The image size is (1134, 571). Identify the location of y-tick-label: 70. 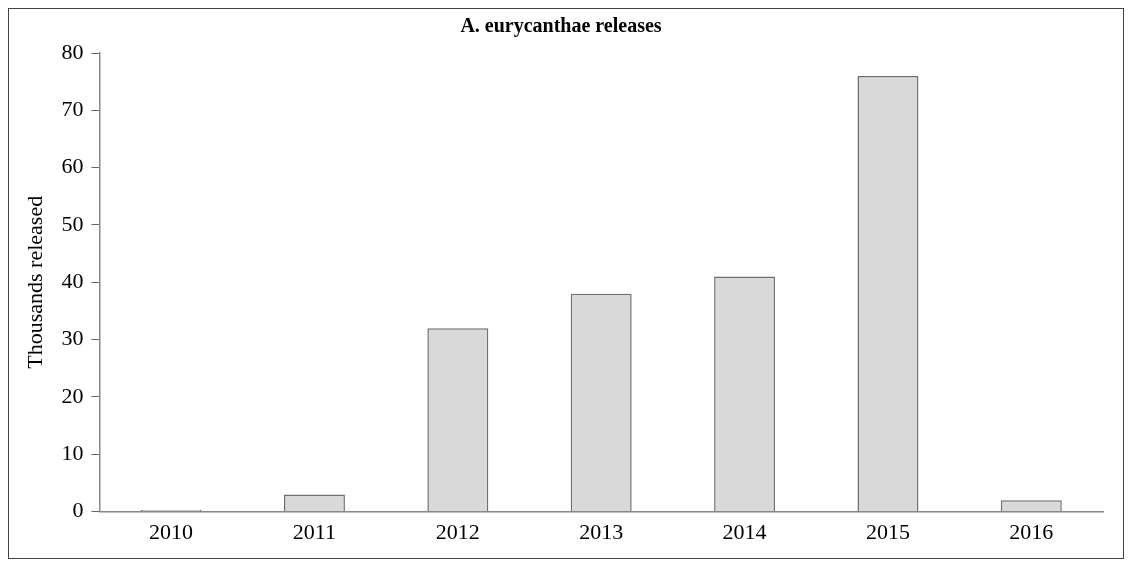
(72, 109).